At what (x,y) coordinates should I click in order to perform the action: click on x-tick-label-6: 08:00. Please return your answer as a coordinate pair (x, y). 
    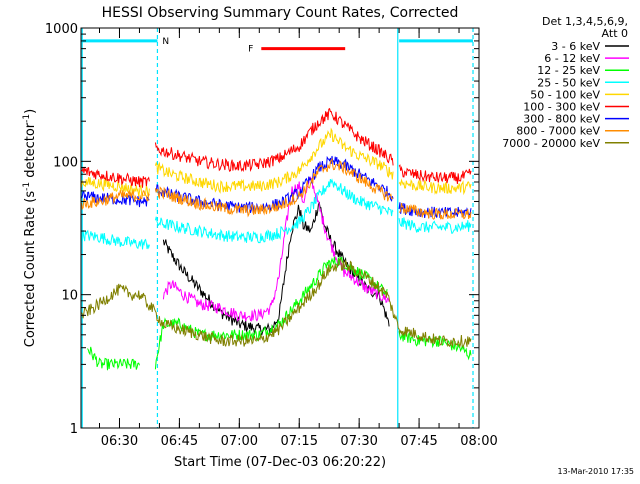
    Looking at the image, I should click on (478, 441).